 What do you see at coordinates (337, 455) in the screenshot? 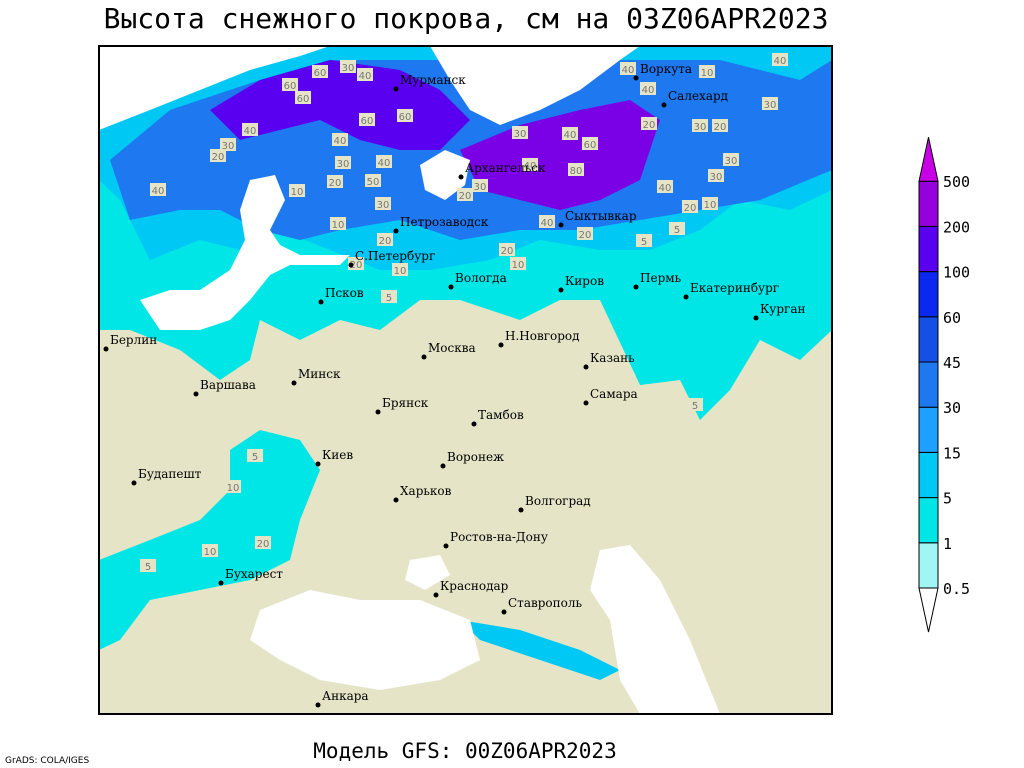
I see `city-label: Киев` at bounding box center [337, 455].